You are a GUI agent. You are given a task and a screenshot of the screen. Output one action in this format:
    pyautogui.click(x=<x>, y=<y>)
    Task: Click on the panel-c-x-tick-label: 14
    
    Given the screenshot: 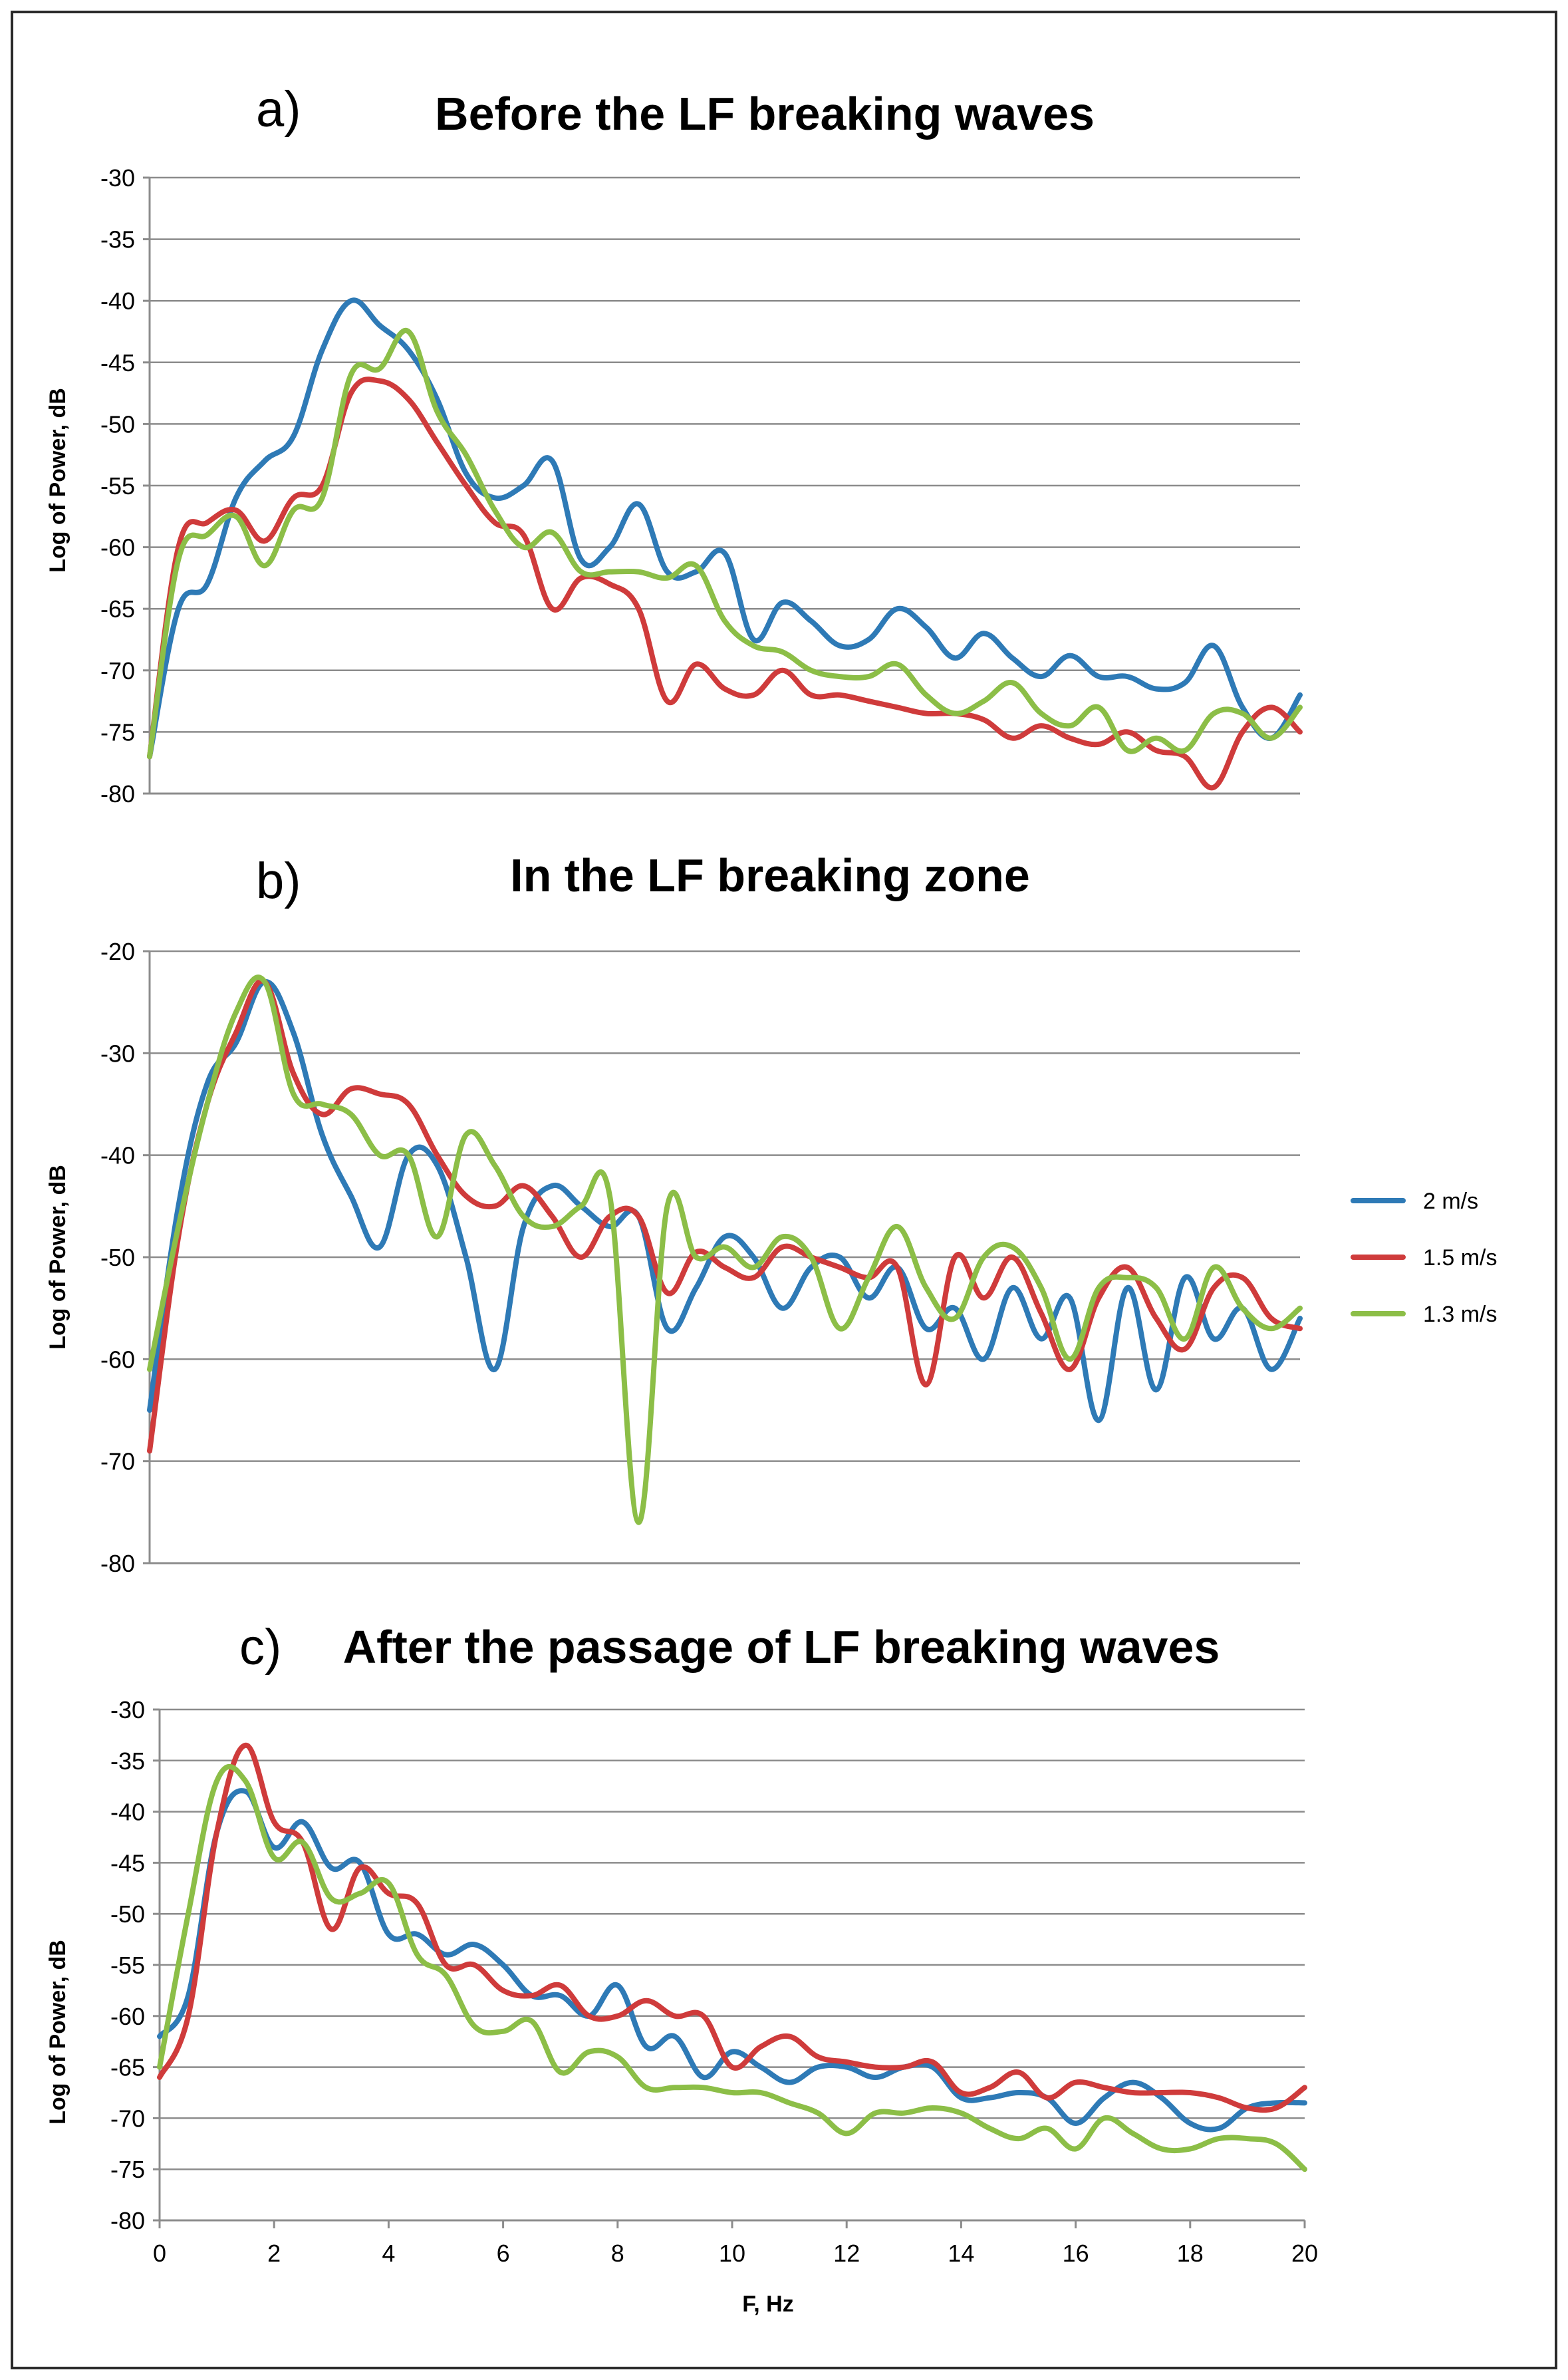 What is the action you would take?
    pyautogui.click(x=961, y=2253)
    